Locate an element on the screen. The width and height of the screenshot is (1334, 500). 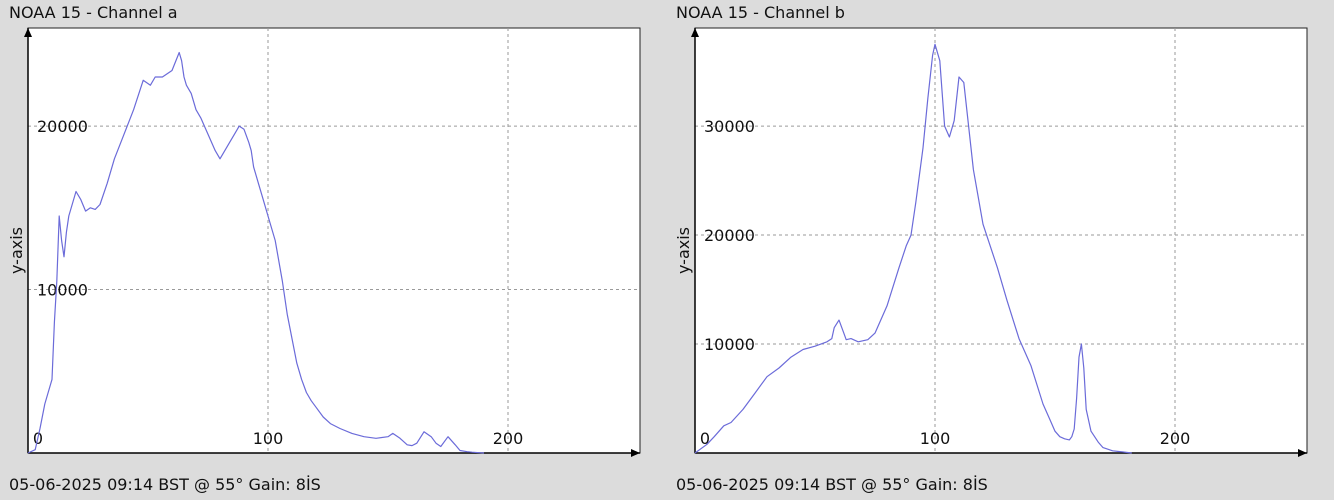
y-tick-label: 30000 is located at coordinates (729, 126).